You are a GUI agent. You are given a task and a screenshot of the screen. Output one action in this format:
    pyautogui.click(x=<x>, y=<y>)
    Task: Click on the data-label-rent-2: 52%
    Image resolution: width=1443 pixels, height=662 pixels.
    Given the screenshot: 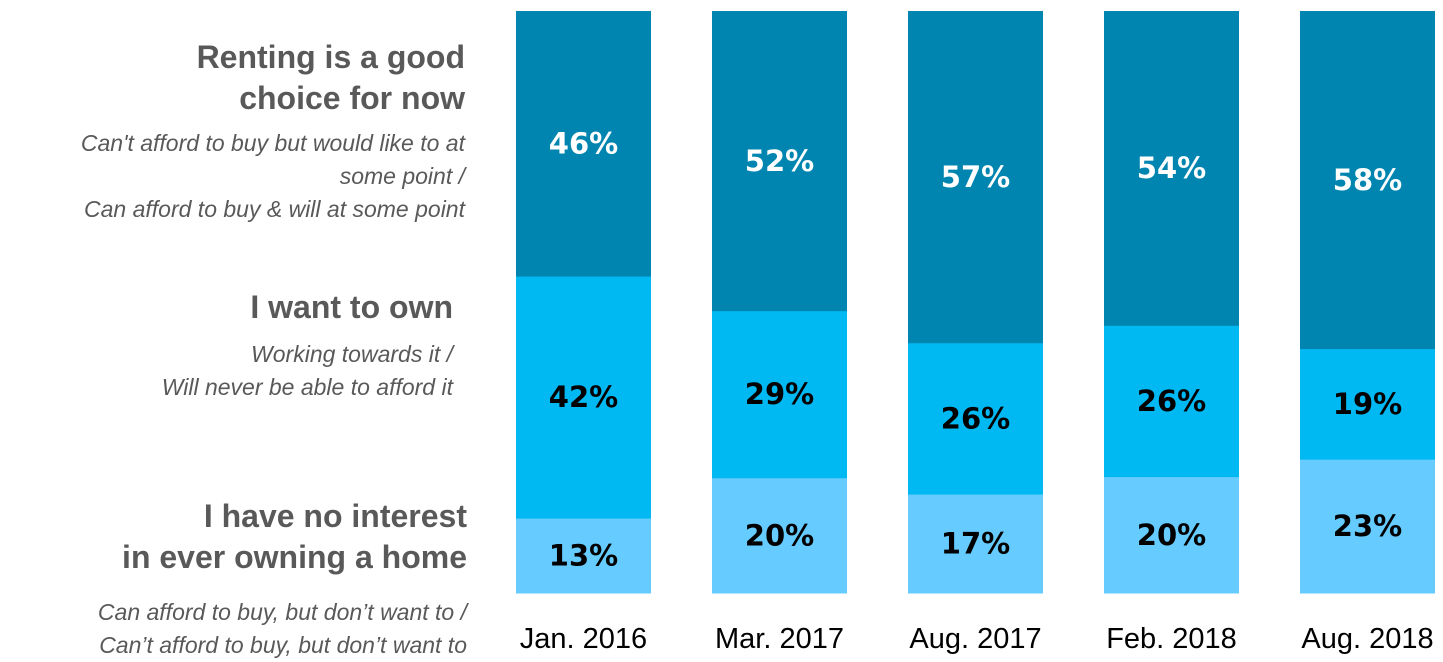 What is the action you would take?
    pyautogui.click(x=779, y=161)
    